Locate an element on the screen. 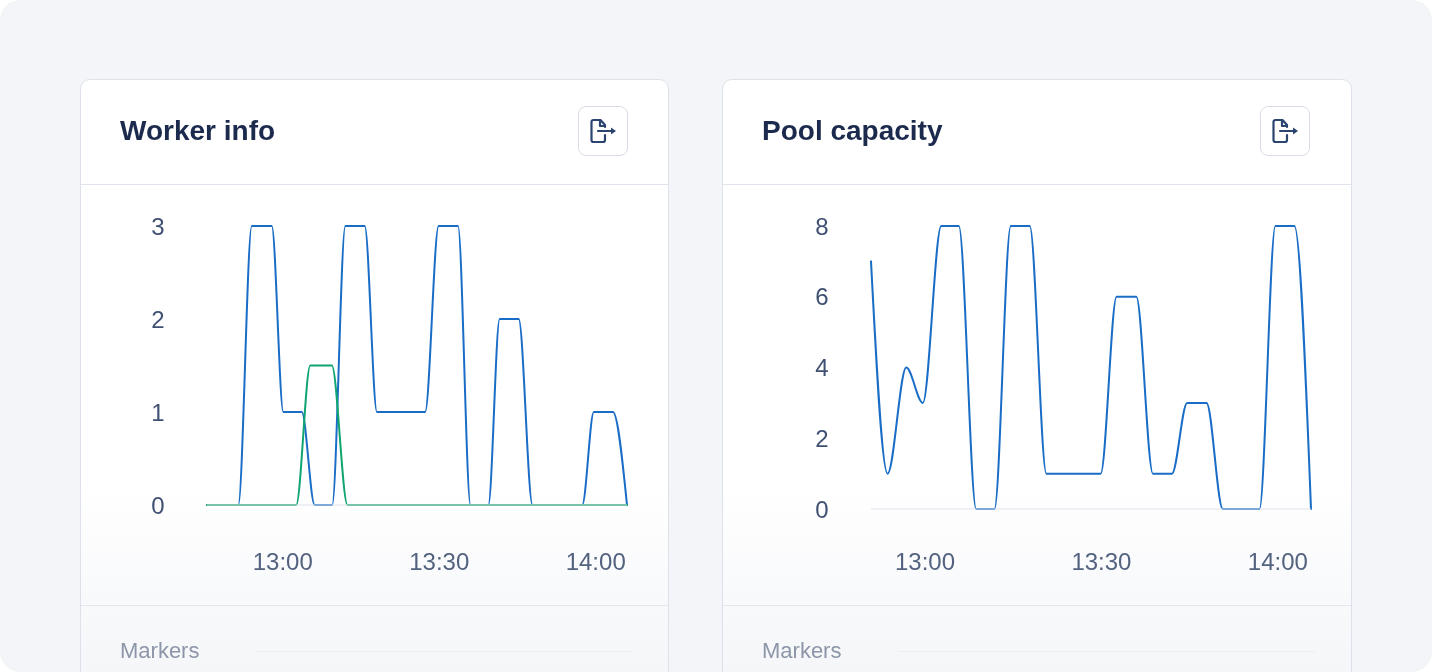 This screenshot has width=1432, height=672. line-series is located at coordinates (1091, 367).